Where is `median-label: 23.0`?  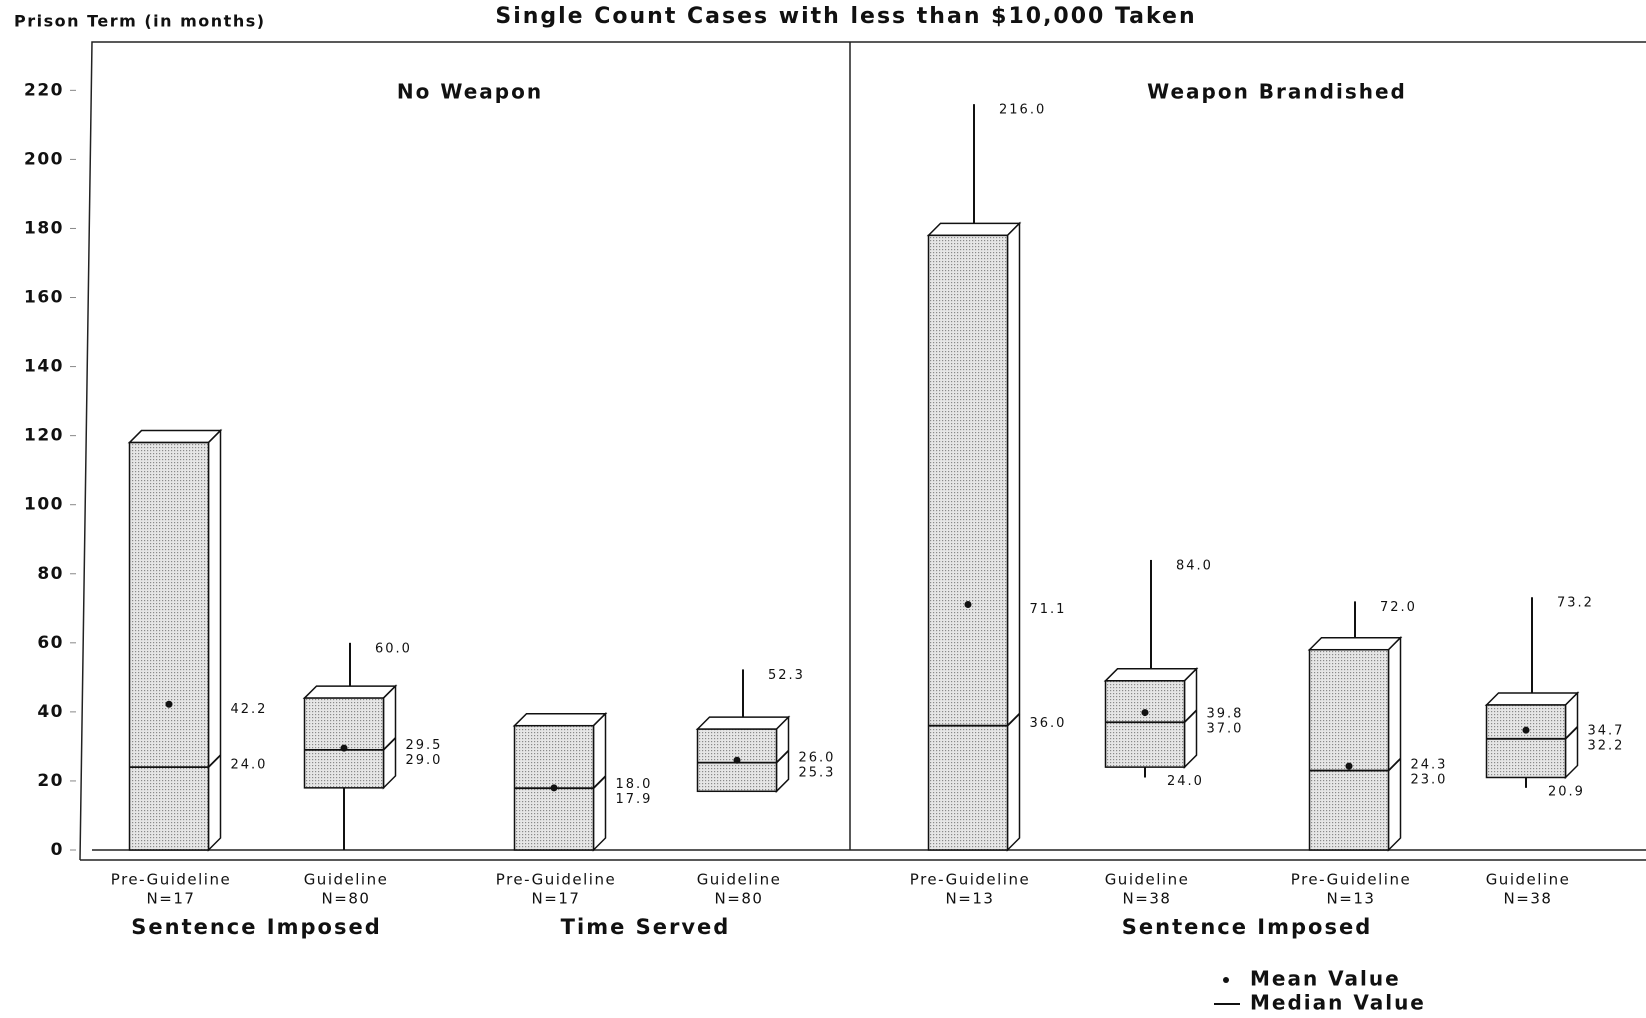
median-label: 23.0 is located at coordinates (1429, 779).